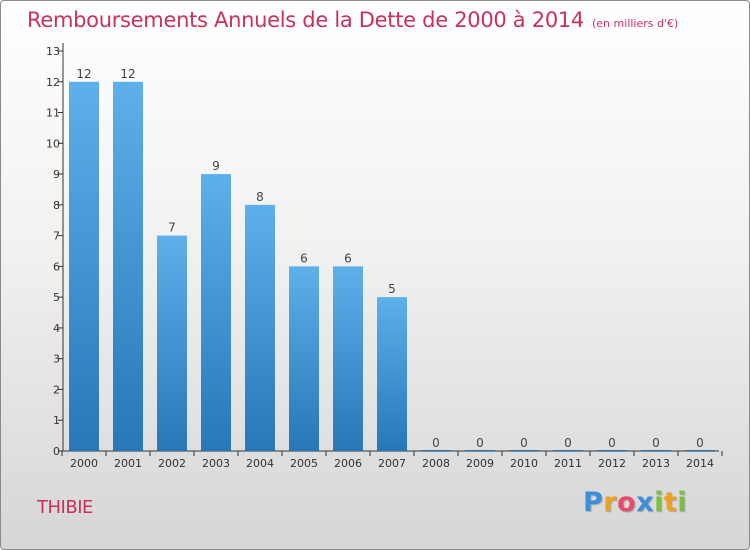 This screenshot has height=550, width=750. What do you see at coordinates (128, 463) in the screenshot?
I see `x-tick-label: 2001` at bounding box center [128, 463].